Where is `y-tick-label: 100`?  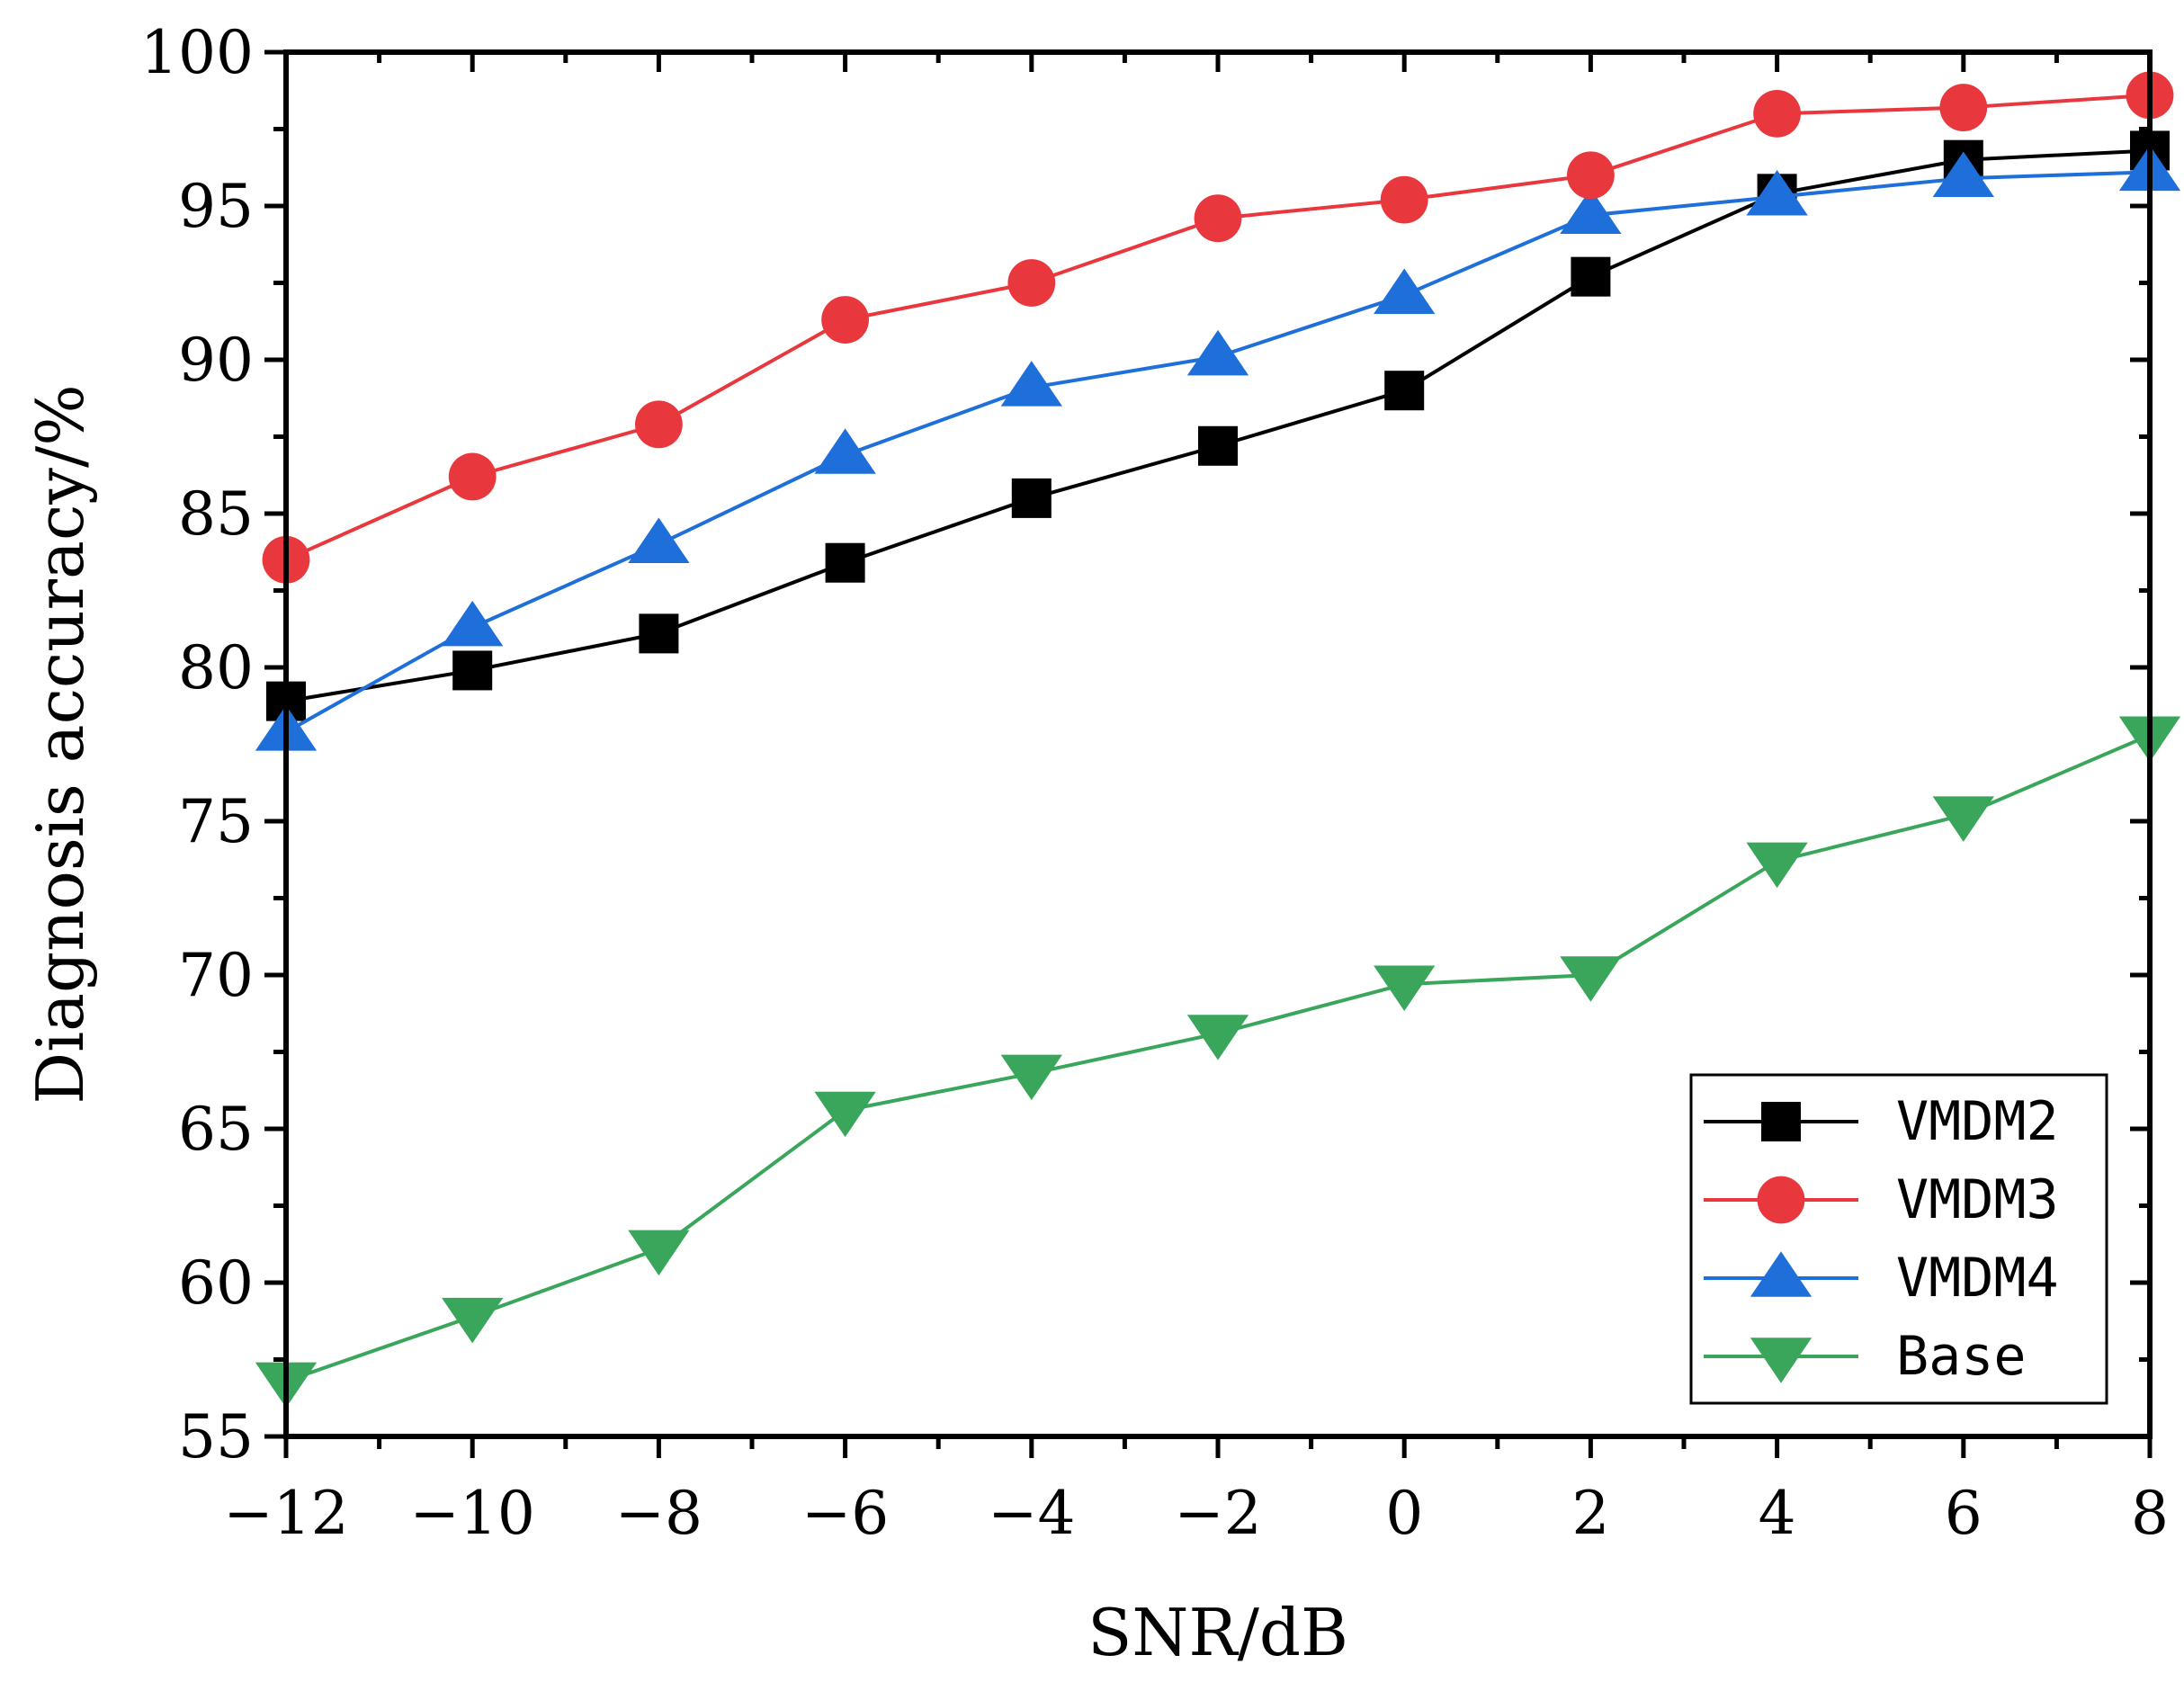 y-tick-label: 100 is located at coordinates (197, 52).